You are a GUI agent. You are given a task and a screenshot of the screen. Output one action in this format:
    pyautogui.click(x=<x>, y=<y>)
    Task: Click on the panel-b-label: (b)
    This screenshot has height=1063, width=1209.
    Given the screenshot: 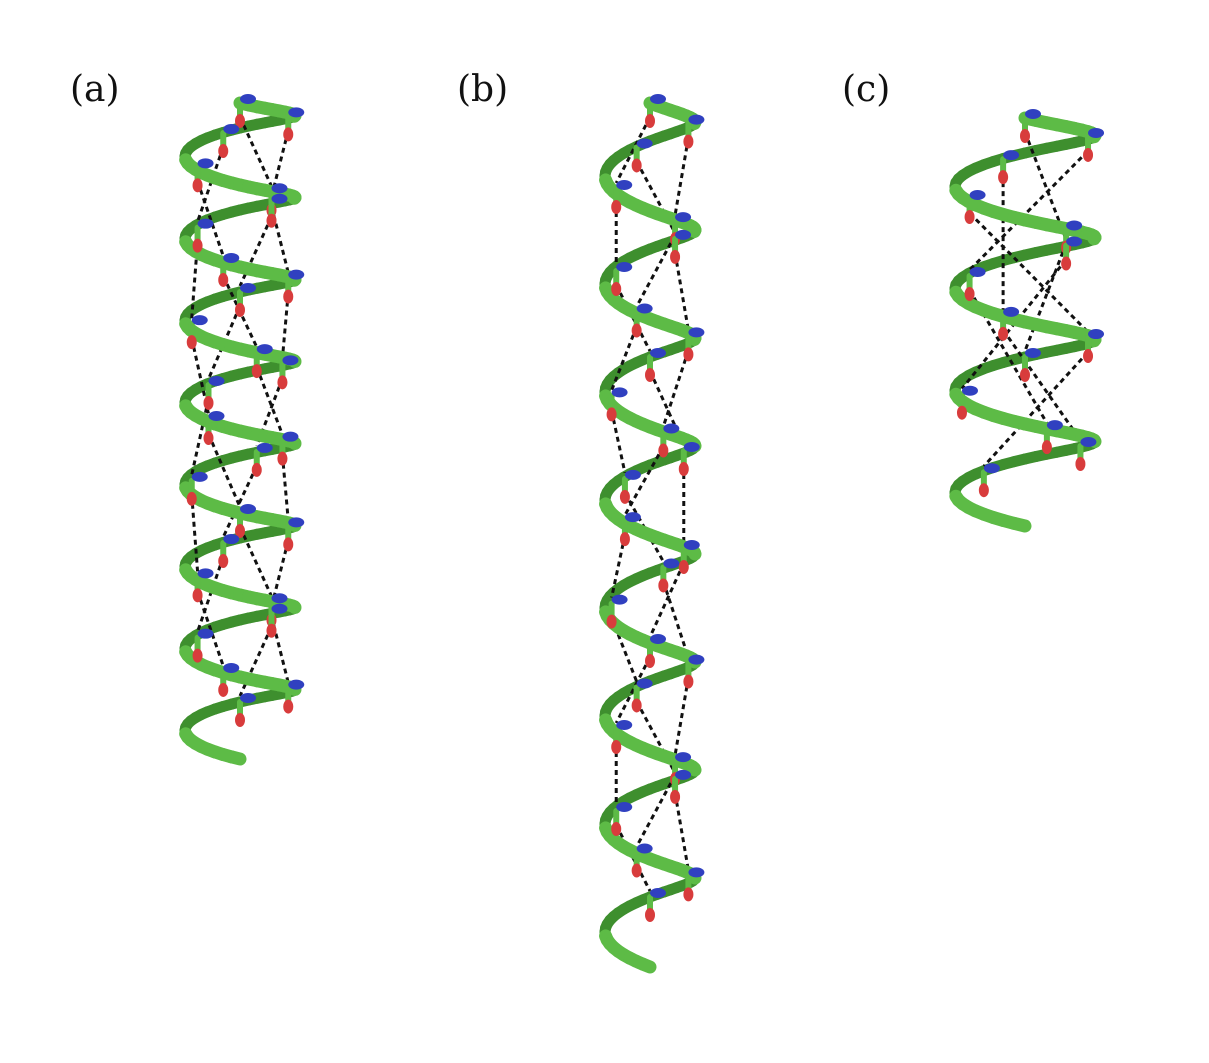 What is the action you would take?
    pyautogui.click(x=483, y=89)
    